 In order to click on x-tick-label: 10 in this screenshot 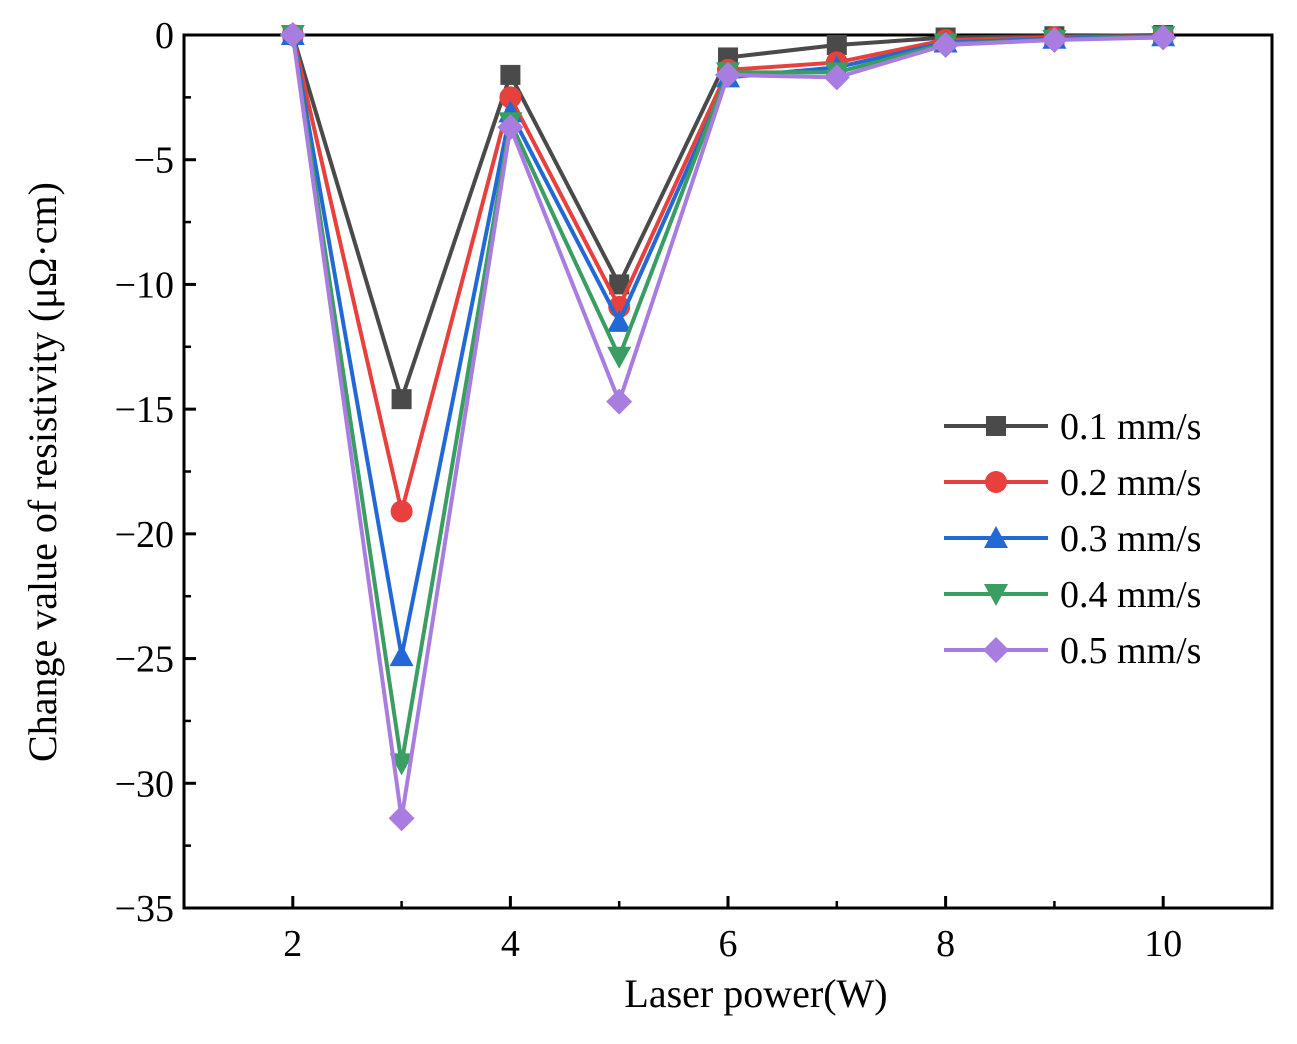, I will do `click(1163, 944)`.